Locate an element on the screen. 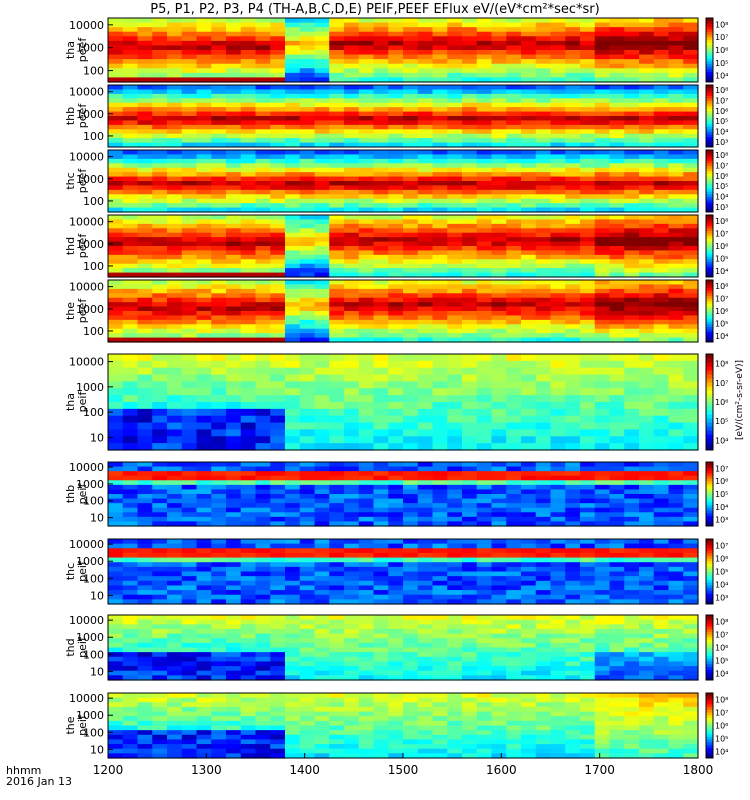 This screenshot has width=750, height=800. panel-label: thdpeef is located at coordinates (76, 246).